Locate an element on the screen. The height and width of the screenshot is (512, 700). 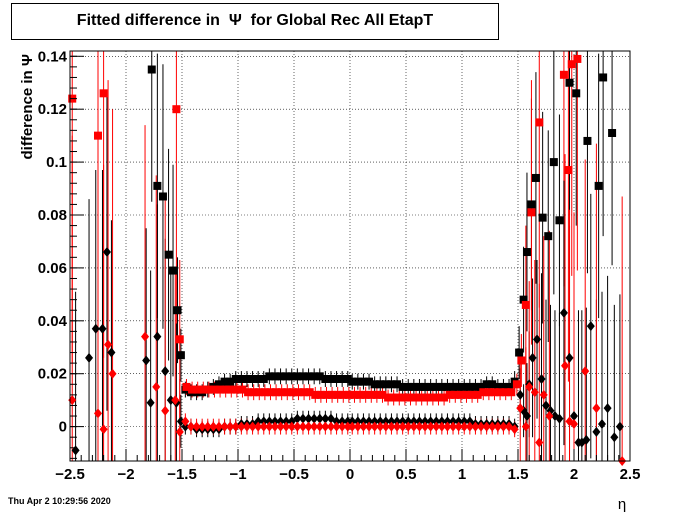
y-axis-label: difference in Ψ is located at coordinates (27, 107).